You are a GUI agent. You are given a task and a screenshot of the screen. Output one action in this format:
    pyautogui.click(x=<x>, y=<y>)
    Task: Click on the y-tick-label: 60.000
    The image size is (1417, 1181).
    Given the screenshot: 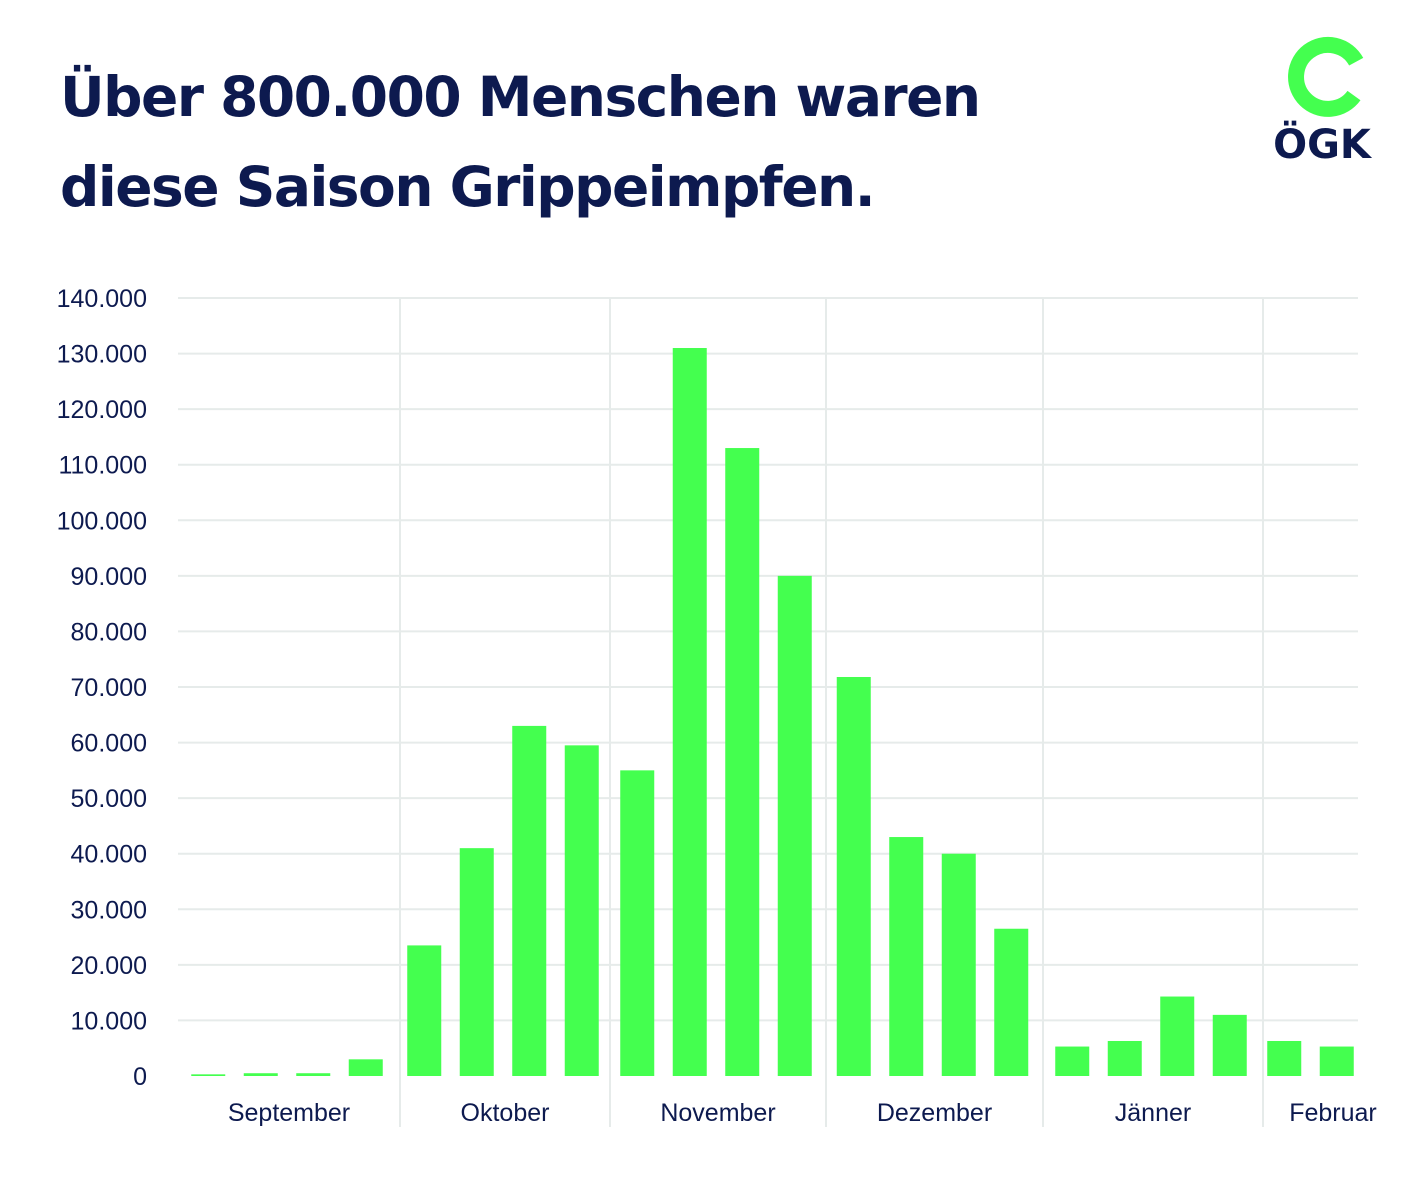 What is the action you would take?
    pyautogui.click(x=109, y=744)
    